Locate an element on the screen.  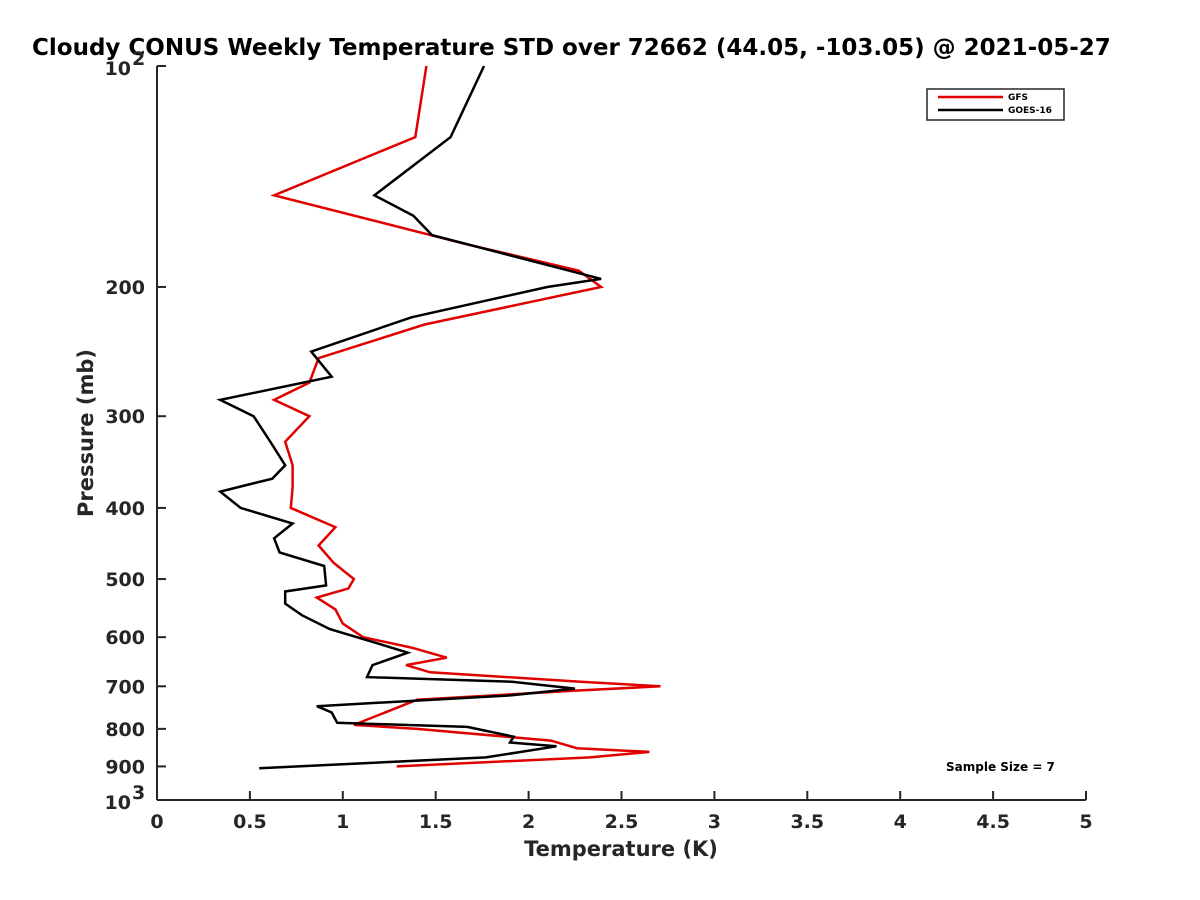
y-tick-label: 600 is located at coordinates (125, 638).